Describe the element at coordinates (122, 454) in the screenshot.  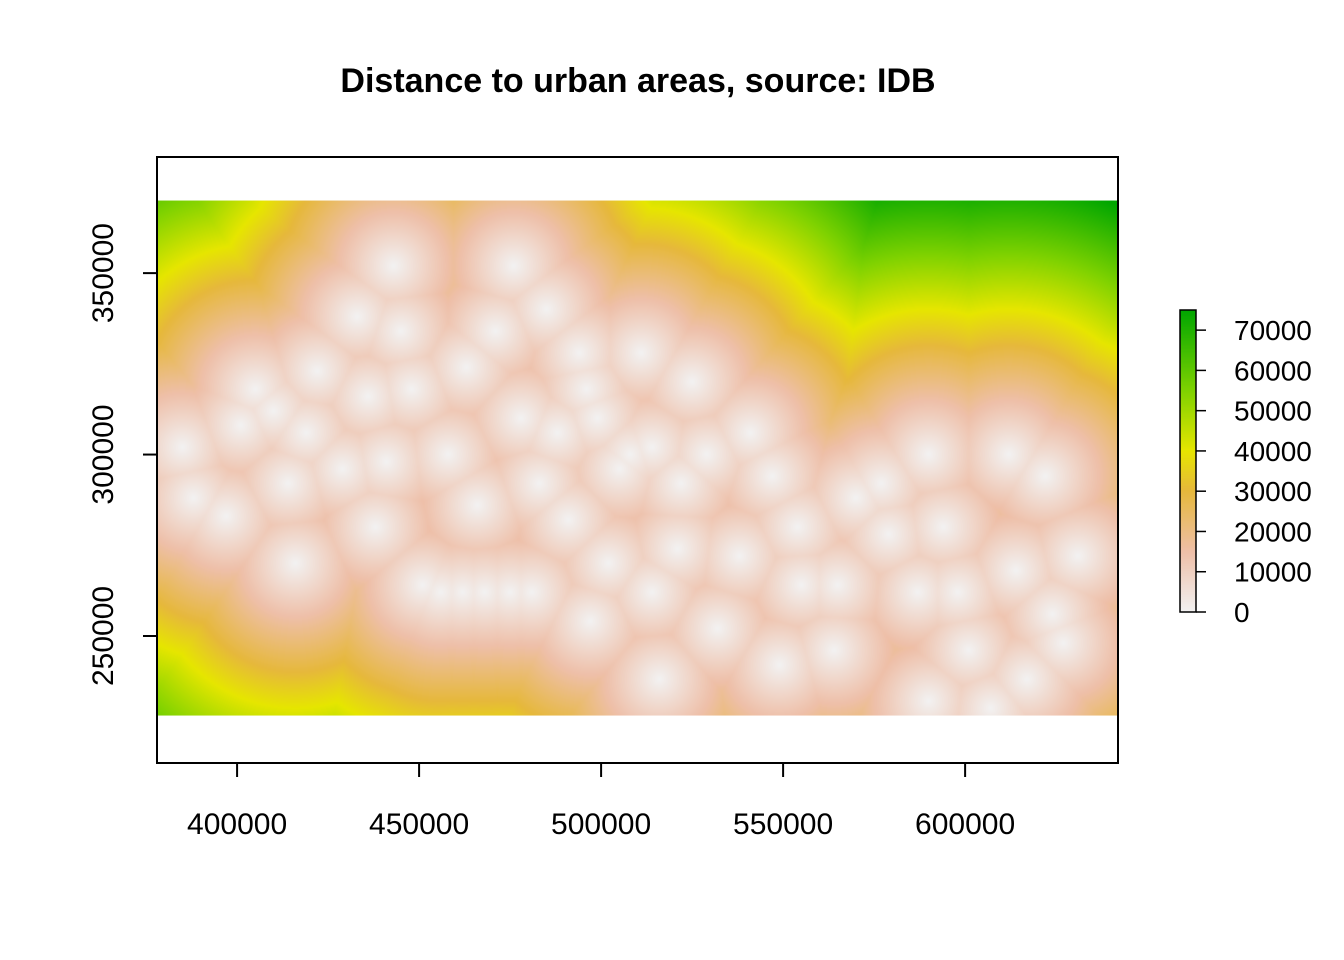
I see `y-axis: 250000 300000 350000` at that location.